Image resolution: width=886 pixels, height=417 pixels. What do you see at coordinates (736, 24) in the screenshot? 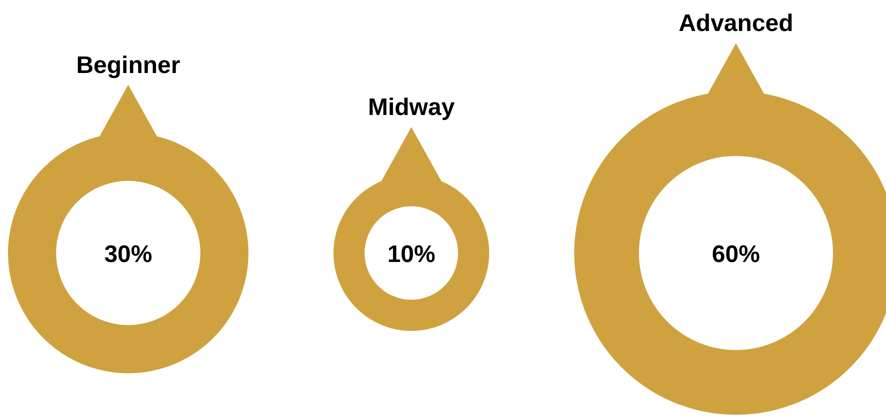
I see `category-label: Advanced` at bounding box center [736, 24].